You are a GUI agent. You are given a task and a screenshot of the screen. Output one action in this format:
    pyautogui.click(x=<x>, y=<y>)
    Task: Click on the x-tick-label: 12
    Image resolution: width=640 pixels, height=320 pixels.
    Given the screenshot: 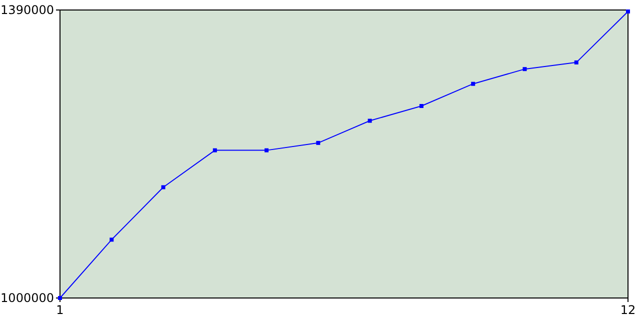 What is the action you would take?
    pyautogui.click(x=628, y=310)
    